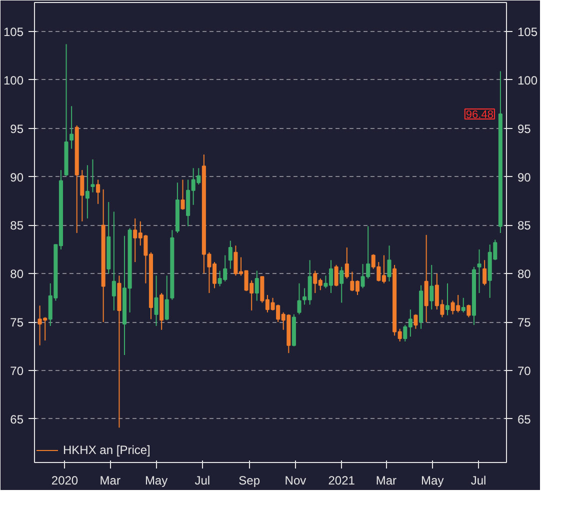 The width and height of the screenshot is (583, 532). I want to click on y-tick-label: 85, so click(17, 225).